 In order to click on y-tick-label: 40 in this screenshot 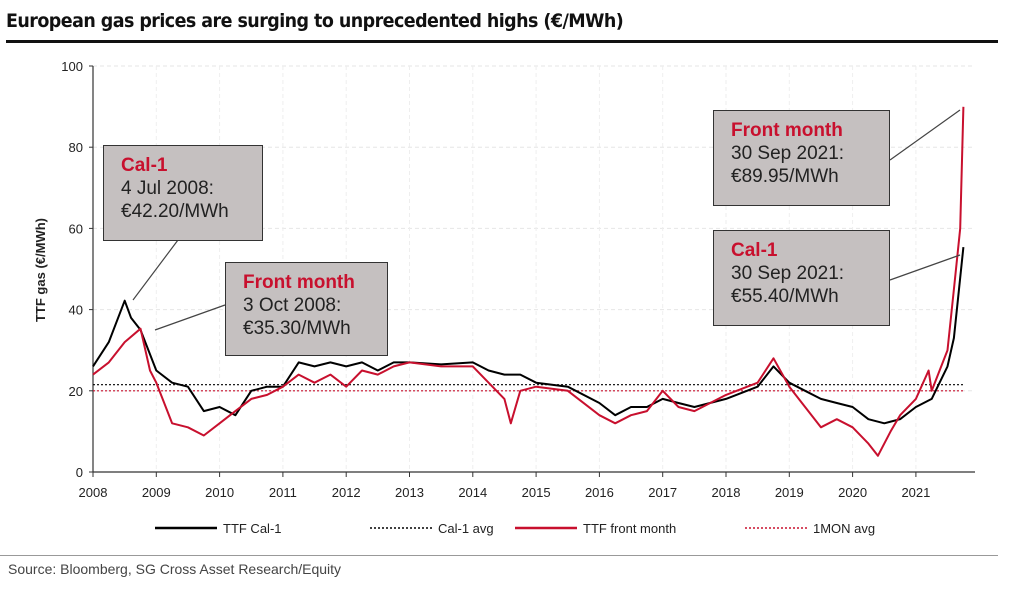, I will do `click(76, 310)`.